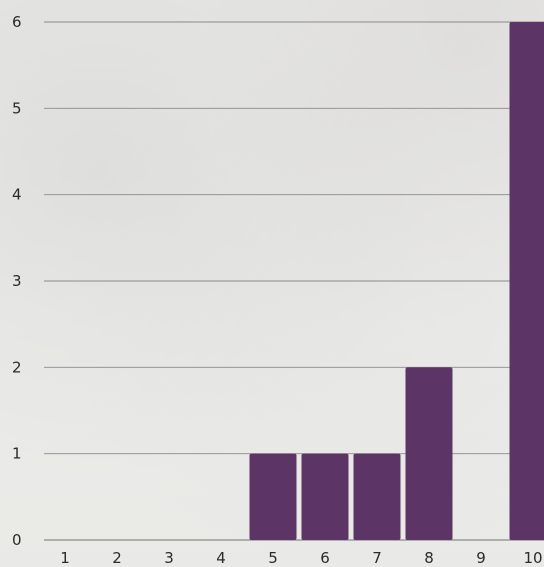  Describe the element at coordinates (273, 558) in the screenshot. I see `x-tick-label: 5` at that location.